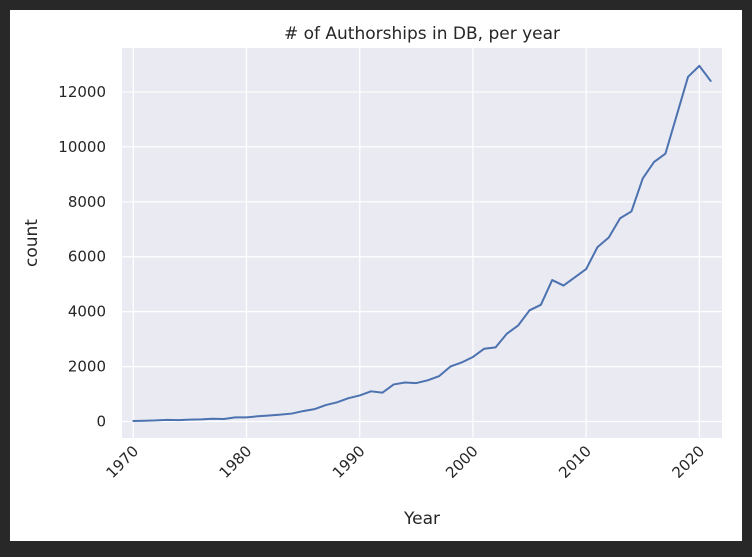 This screenshot has width=752, height=557. Describe the element at coordinates (421, 519) in the screenshot. I see `x-axis-title: Year` at that location.